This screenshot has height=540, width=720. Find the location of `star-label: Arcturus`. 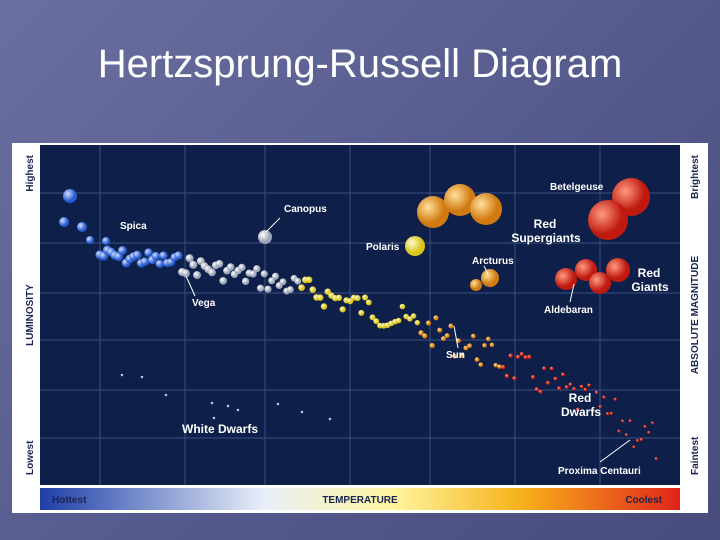

star-label: Arcturus is located at coordinates (493, 261).